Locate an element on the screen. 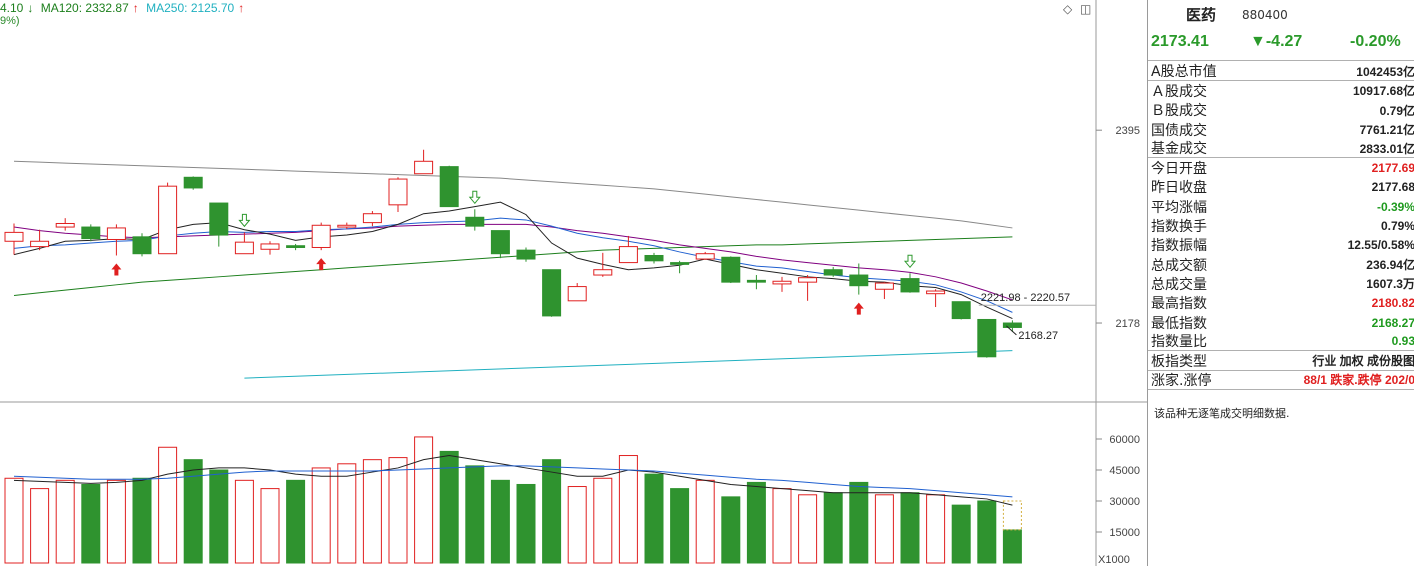 The width and height of the screenshot is (1414, 566). volume-tick-label: 15000 is located at coordinates (1124, 533).